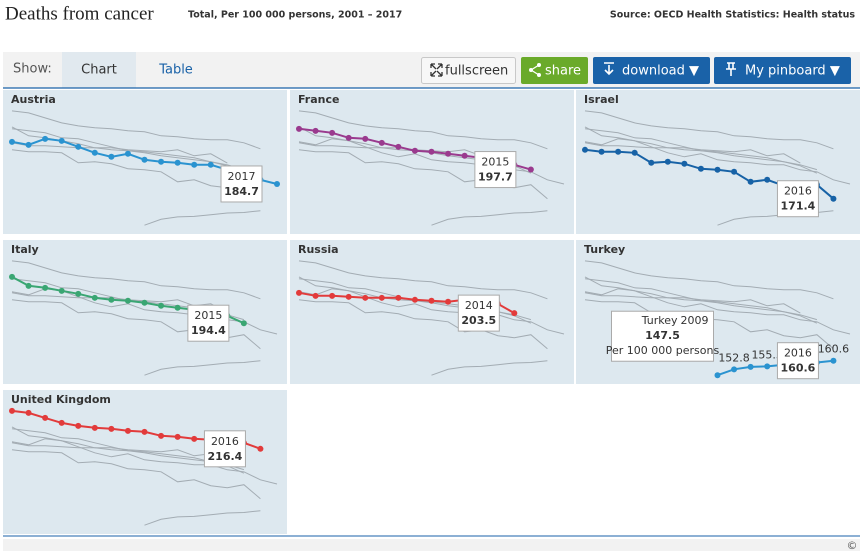  What do you see at coordinates (318, 99) in the screenshot?
I see `panel-title: France` at bounding box center [318, 99].